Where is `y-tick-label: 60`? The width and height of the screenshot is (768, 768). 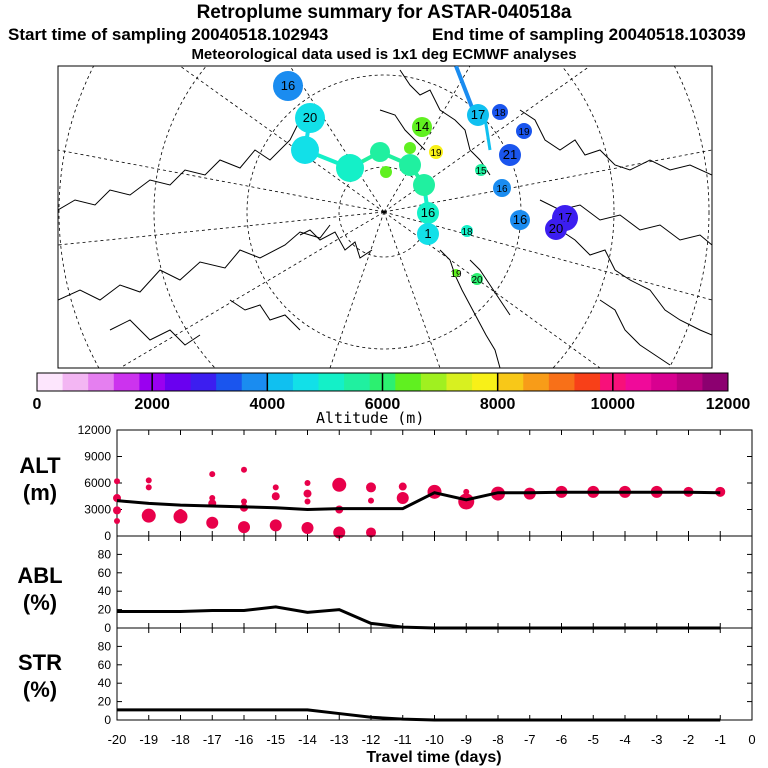
y-tick-label: 60 is located at coordinates (105, 665).